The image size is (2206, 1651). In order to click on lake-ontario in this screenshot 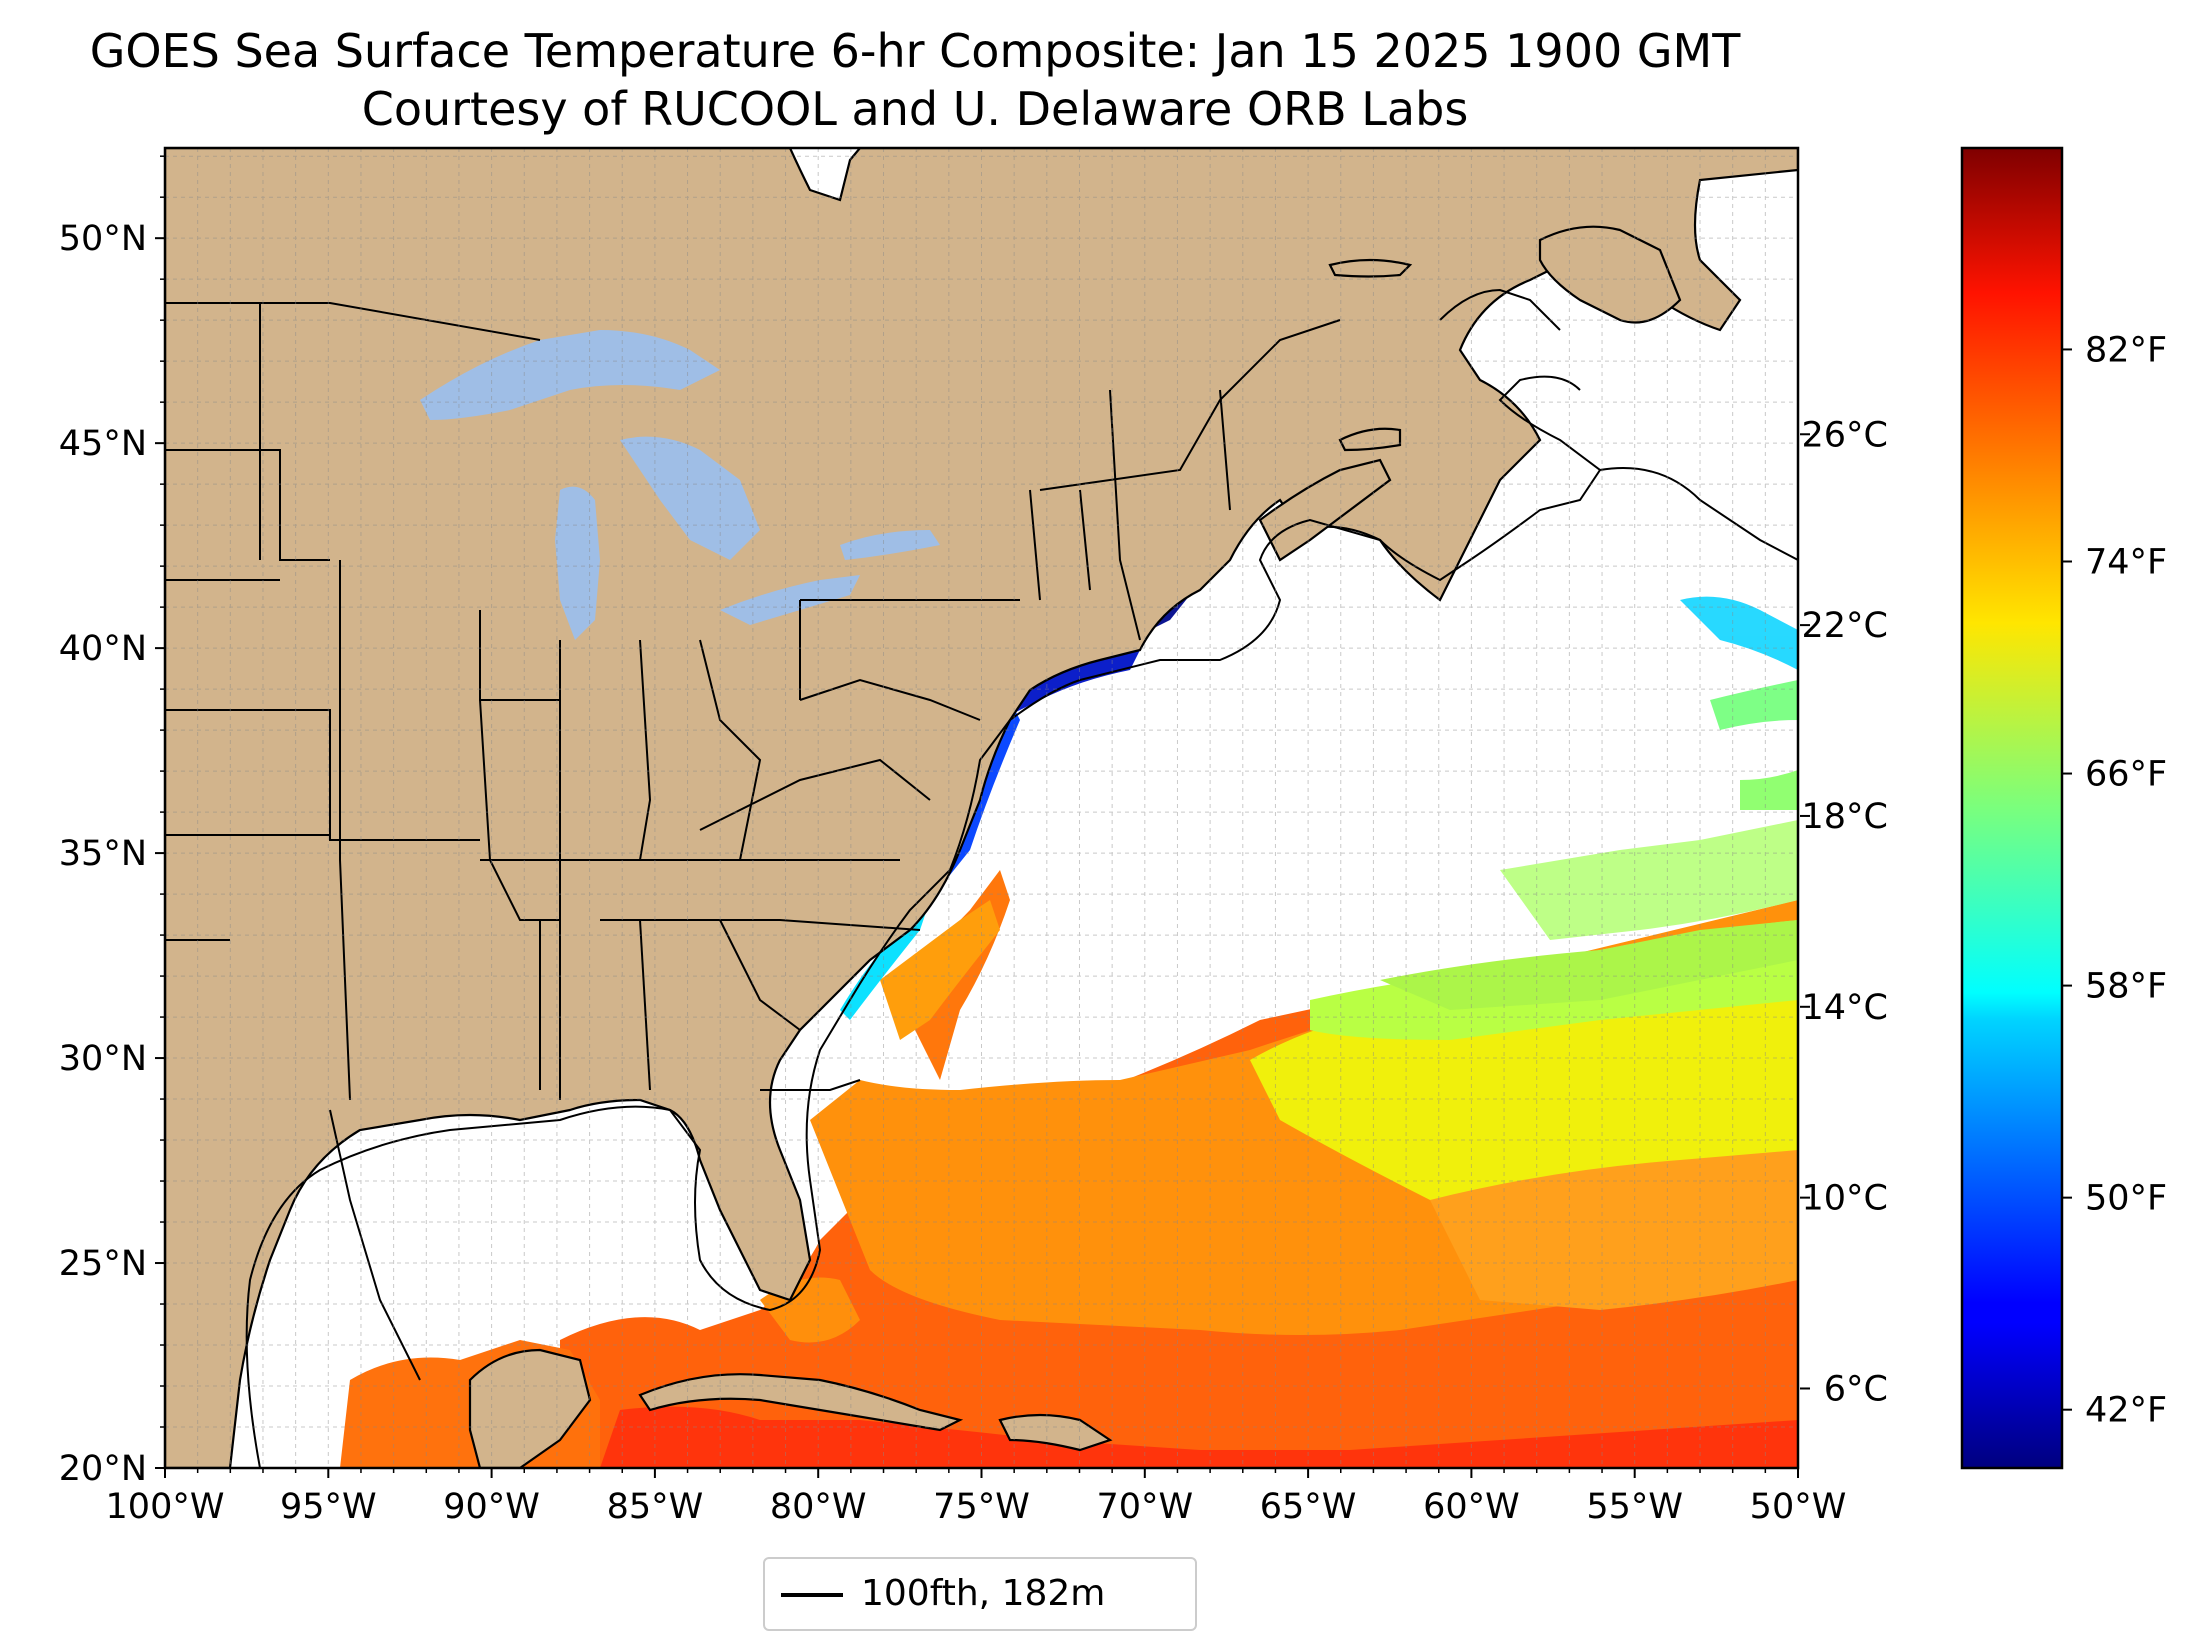, I will do `click(890, 545)`.